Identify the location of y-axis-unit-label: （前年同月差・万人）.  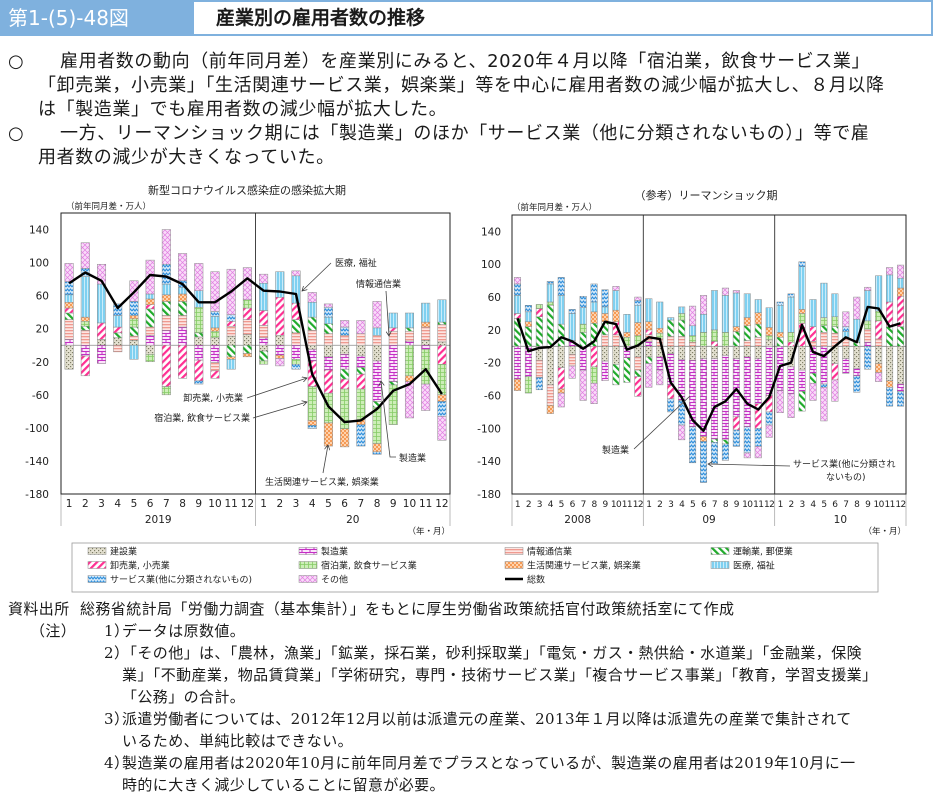
(554, 207).